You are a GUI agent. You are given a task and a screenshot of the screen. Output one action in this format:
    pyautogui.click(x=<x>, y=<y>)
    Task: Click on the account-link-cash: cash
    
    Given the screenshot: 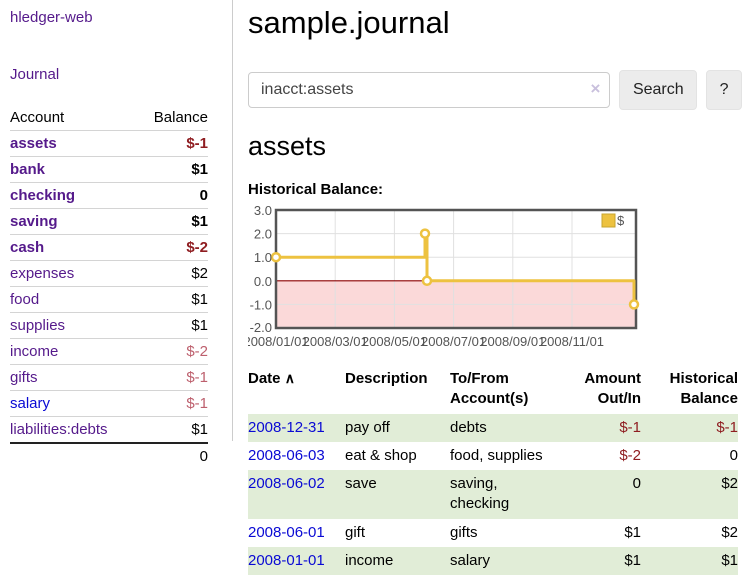 What is the action you would take?
    pyautogui.click(x=27, y=247)
    